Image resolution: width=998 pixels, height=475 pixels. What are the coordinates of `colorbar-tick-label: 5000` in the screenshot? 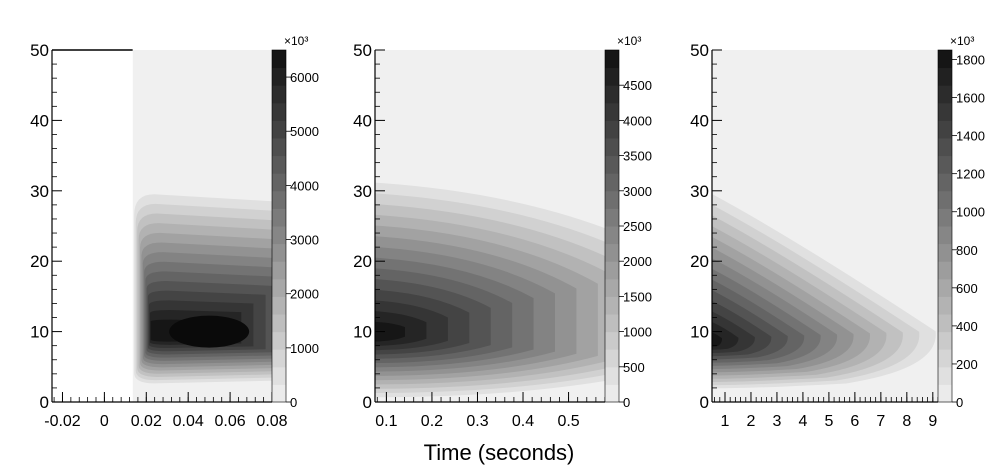 It's located at (304, 131).